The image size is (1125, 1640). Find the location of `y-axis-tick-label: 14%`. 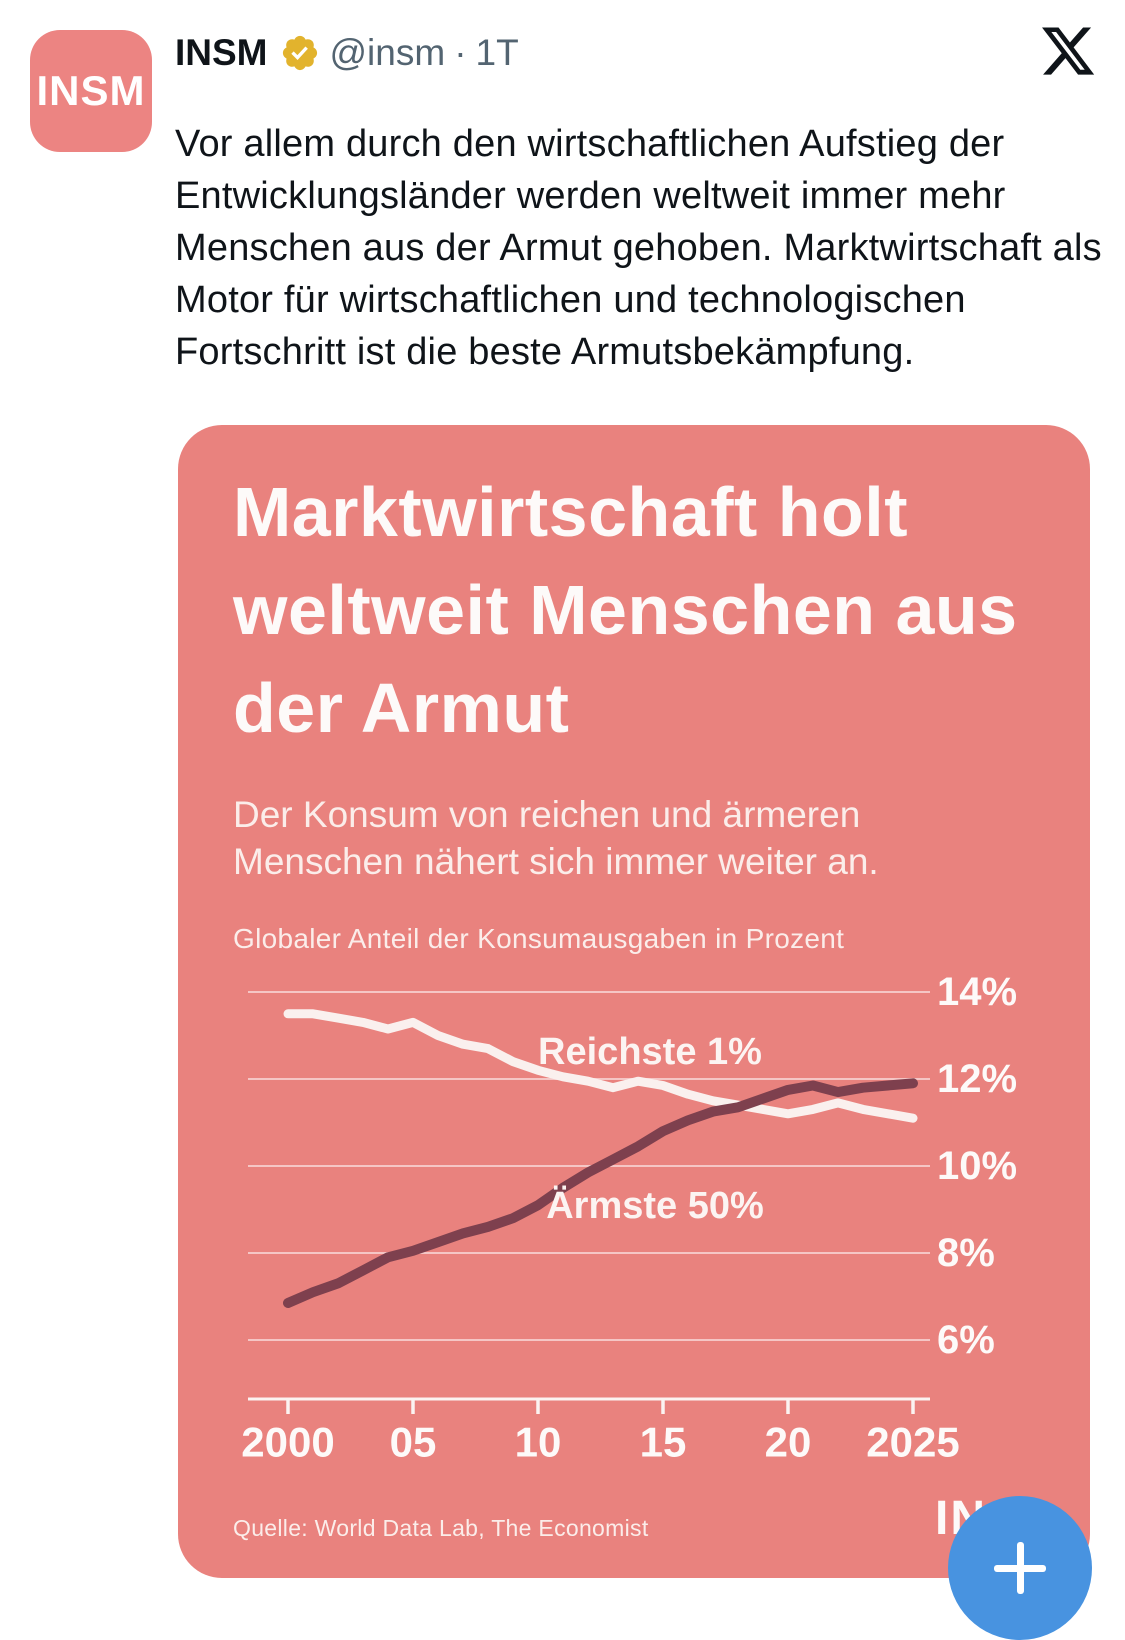

y-axis-tick-label: 14% is located at coordinates (977, 992).